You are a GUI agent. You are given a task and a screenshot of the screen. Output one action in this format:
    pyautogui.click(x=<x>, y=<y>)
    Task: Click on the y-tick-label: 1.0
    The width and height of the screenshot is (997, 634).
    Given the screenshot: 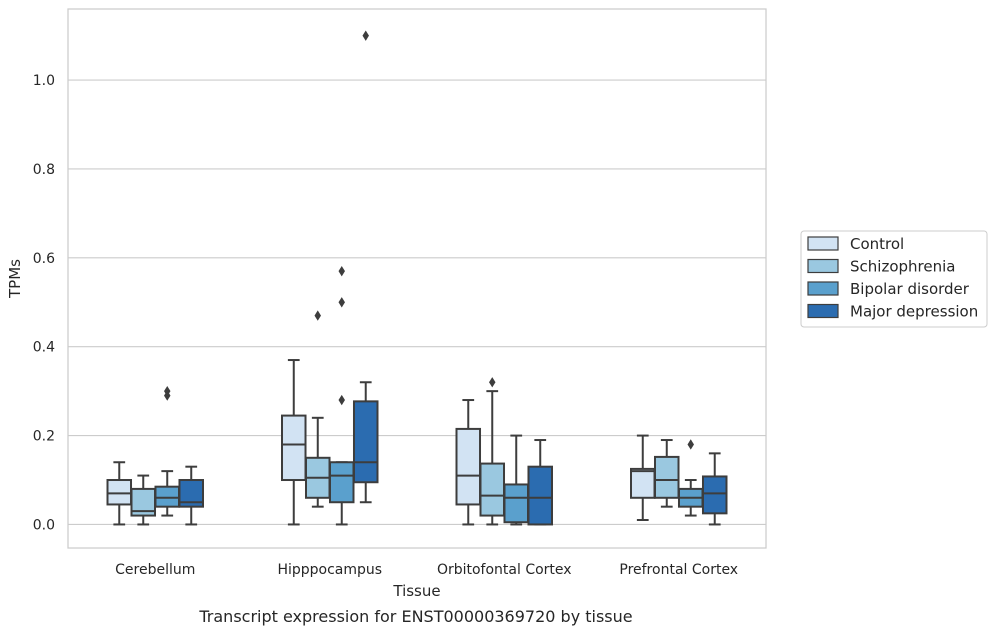 What is the action you would take?
    pyautogui.click(x=44, y=81)
    